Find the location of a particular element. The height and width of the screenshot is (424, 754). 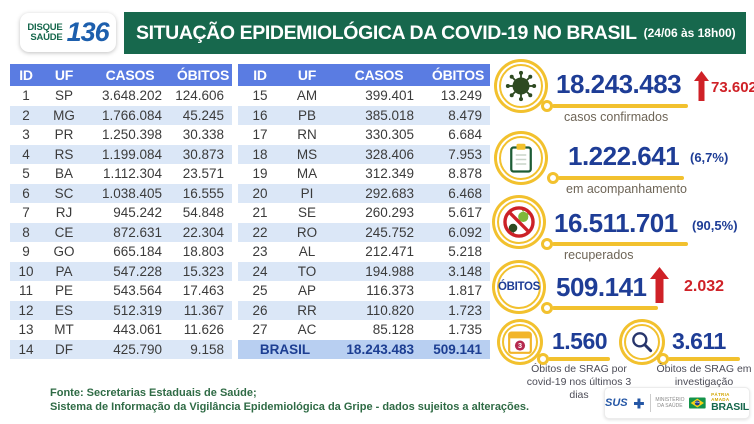

table-row: 7 RJ 945.242 54.848 is located at coordinates (121, 213).